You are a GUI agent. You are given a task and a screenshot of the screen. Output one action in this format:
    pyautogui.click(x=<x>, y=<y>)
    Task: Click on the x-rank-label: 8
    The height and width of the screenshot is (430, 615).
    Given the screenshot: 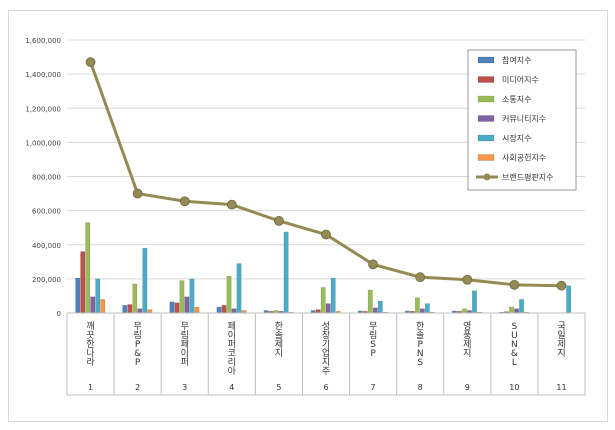 What is the action you would take?
    pyautogui.click(x=420, y=387)
    